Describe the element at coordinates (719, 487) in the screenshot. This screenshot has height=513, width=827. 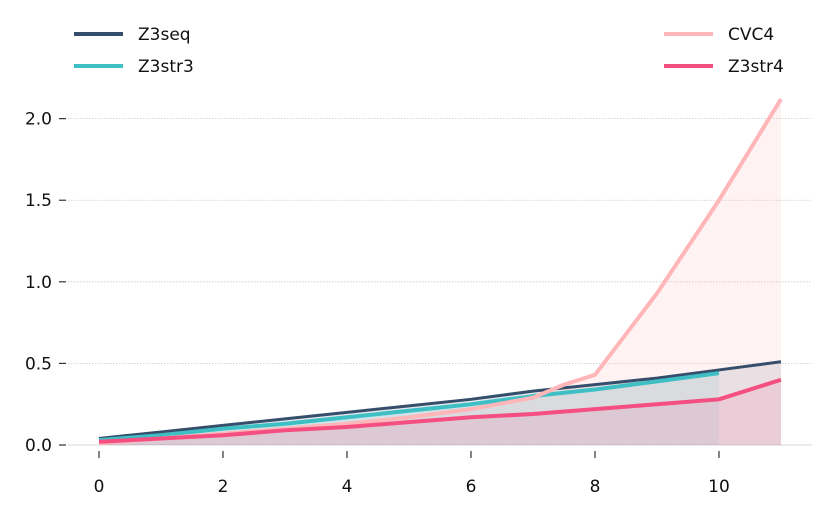
I see `x-tick-label: 10` at that location.